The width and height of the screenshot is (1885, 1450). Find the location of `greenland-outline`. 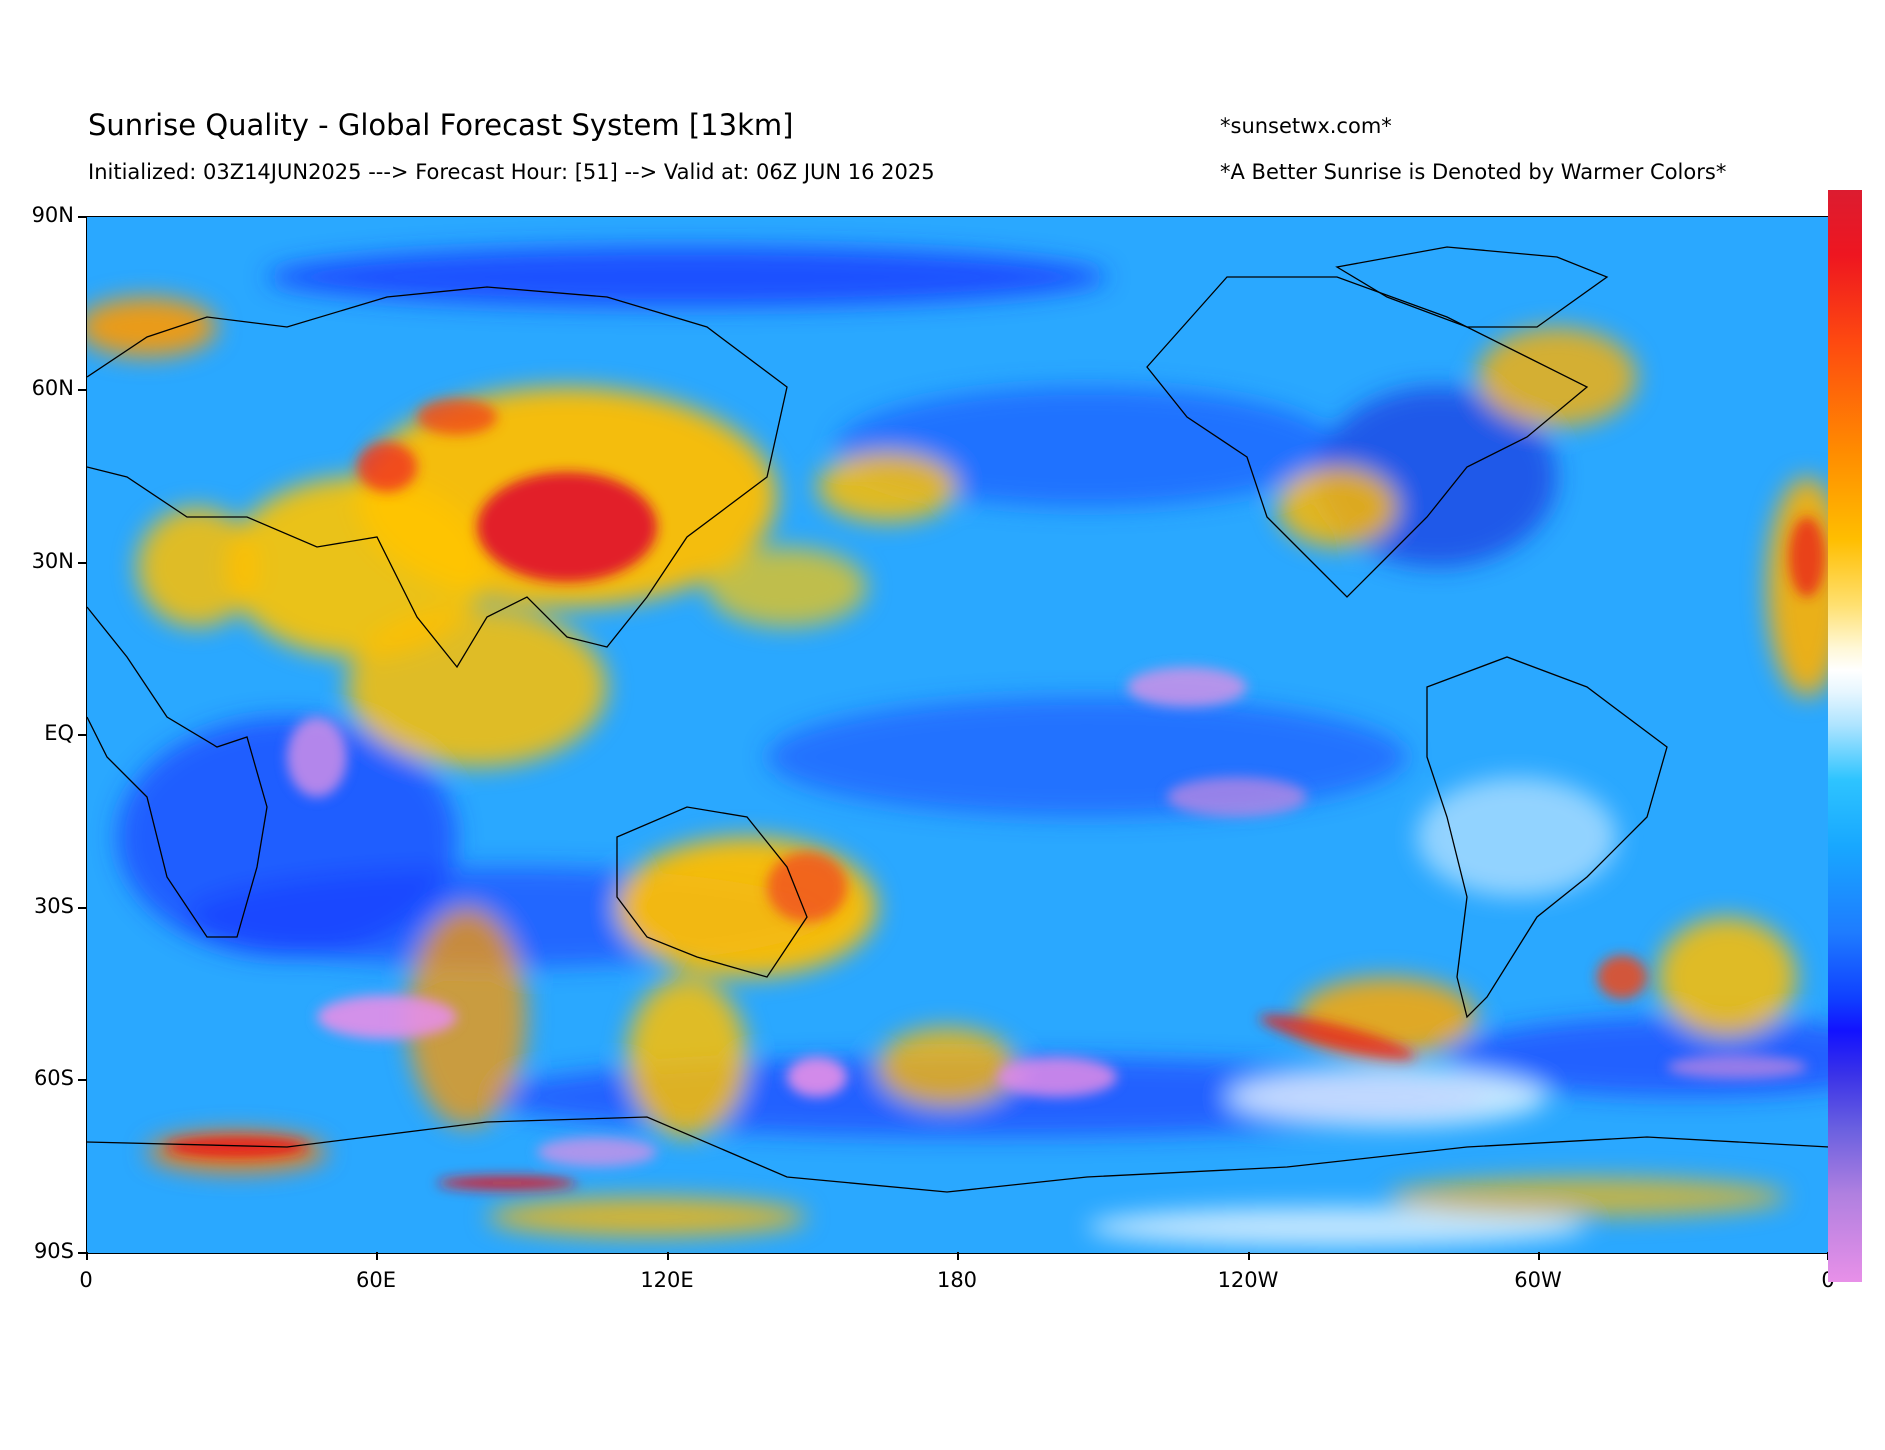

greenland-outline is located at coordinates (1472, 287).